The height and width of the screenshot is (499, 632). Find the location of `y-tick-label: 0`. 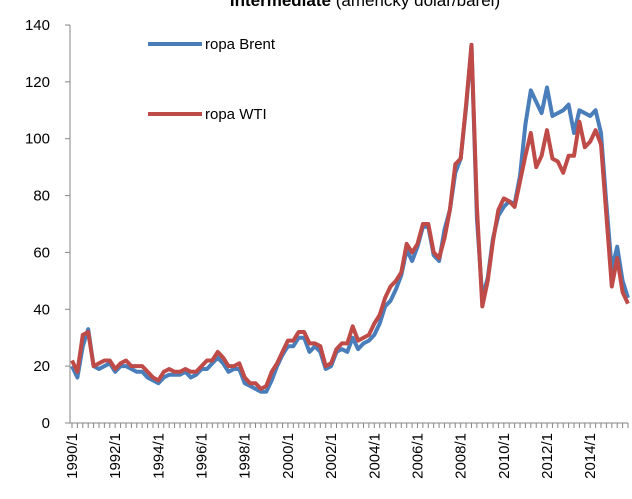

y-tick-label: 0 is located at coordinates (46, 423).